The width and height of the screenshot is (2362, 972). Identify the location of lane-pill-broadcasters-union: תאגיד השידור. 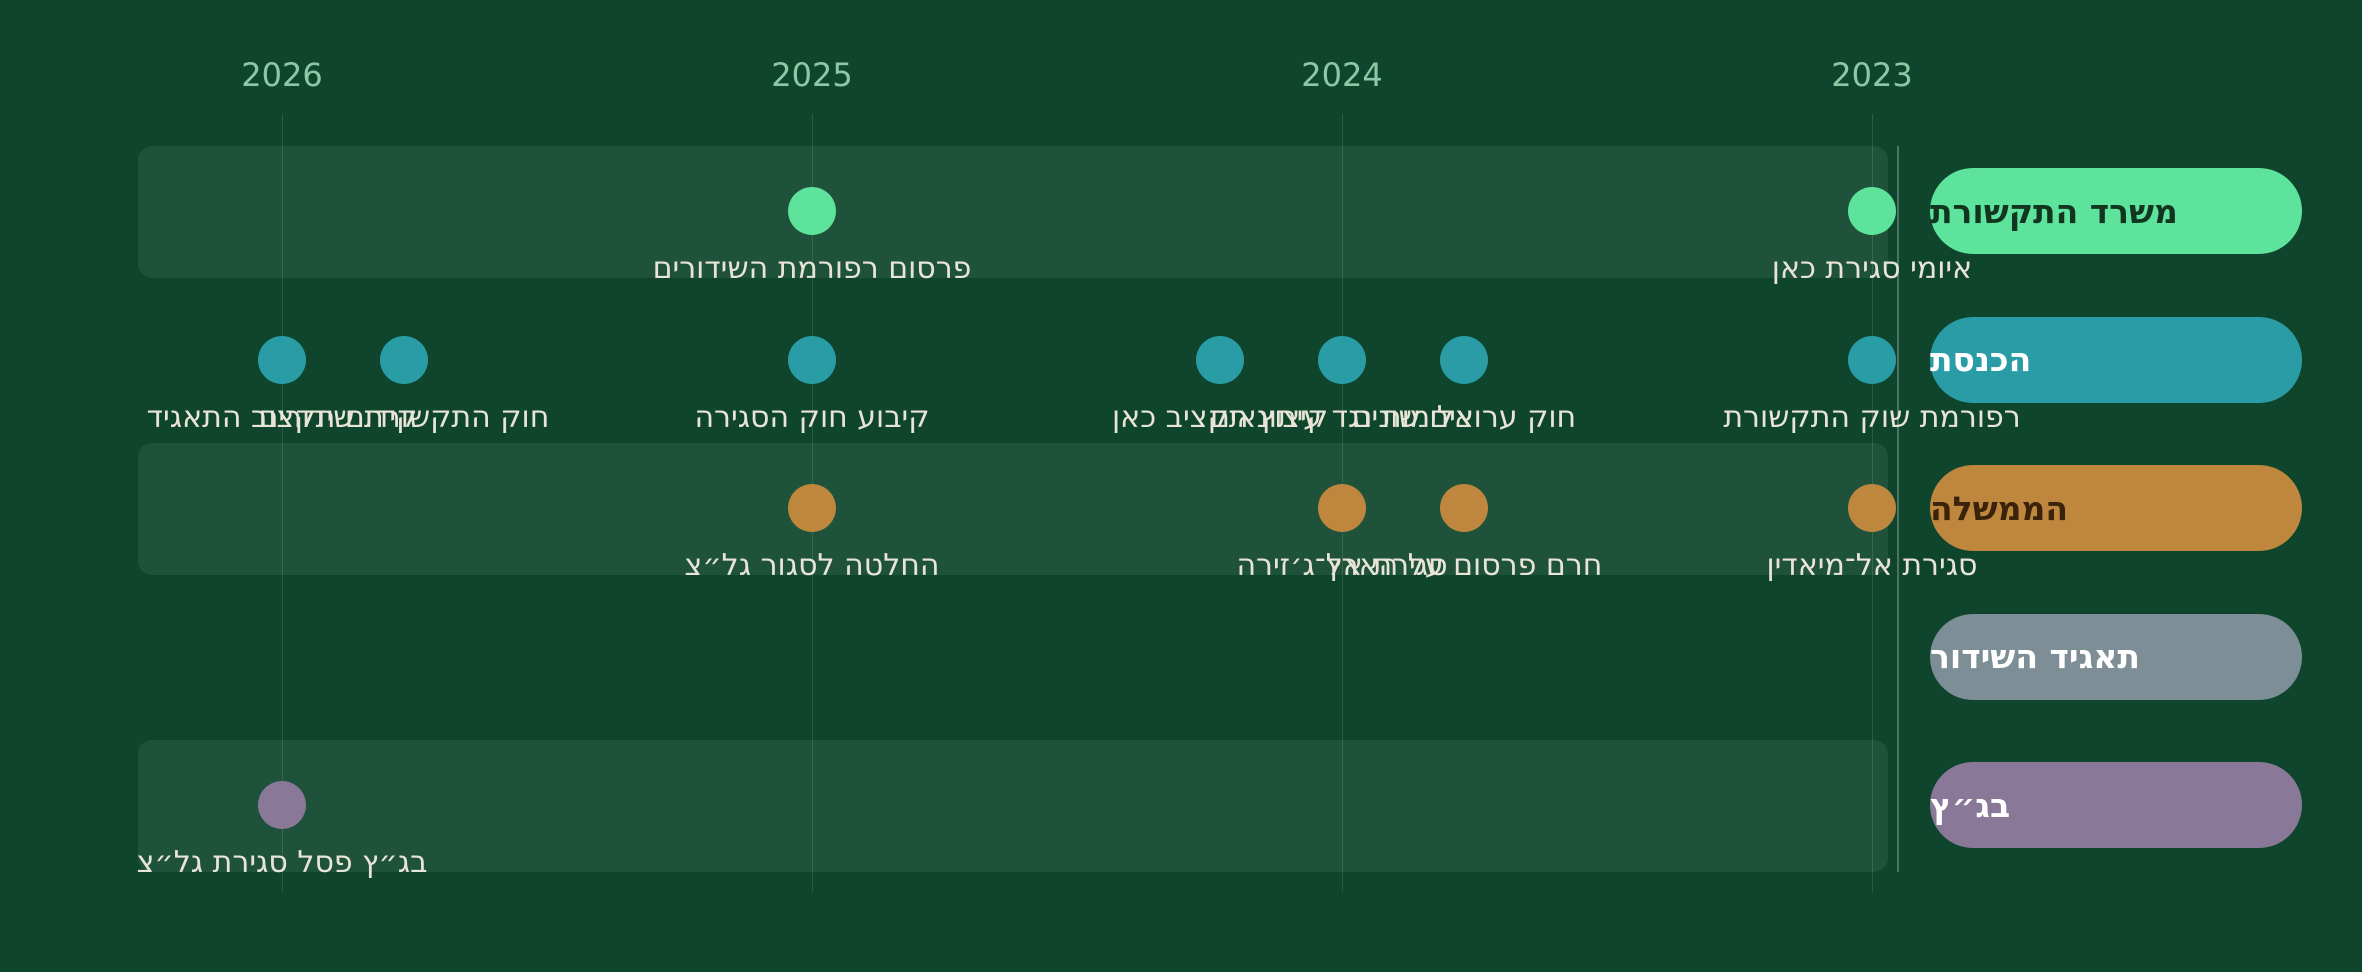
(2116, 656).